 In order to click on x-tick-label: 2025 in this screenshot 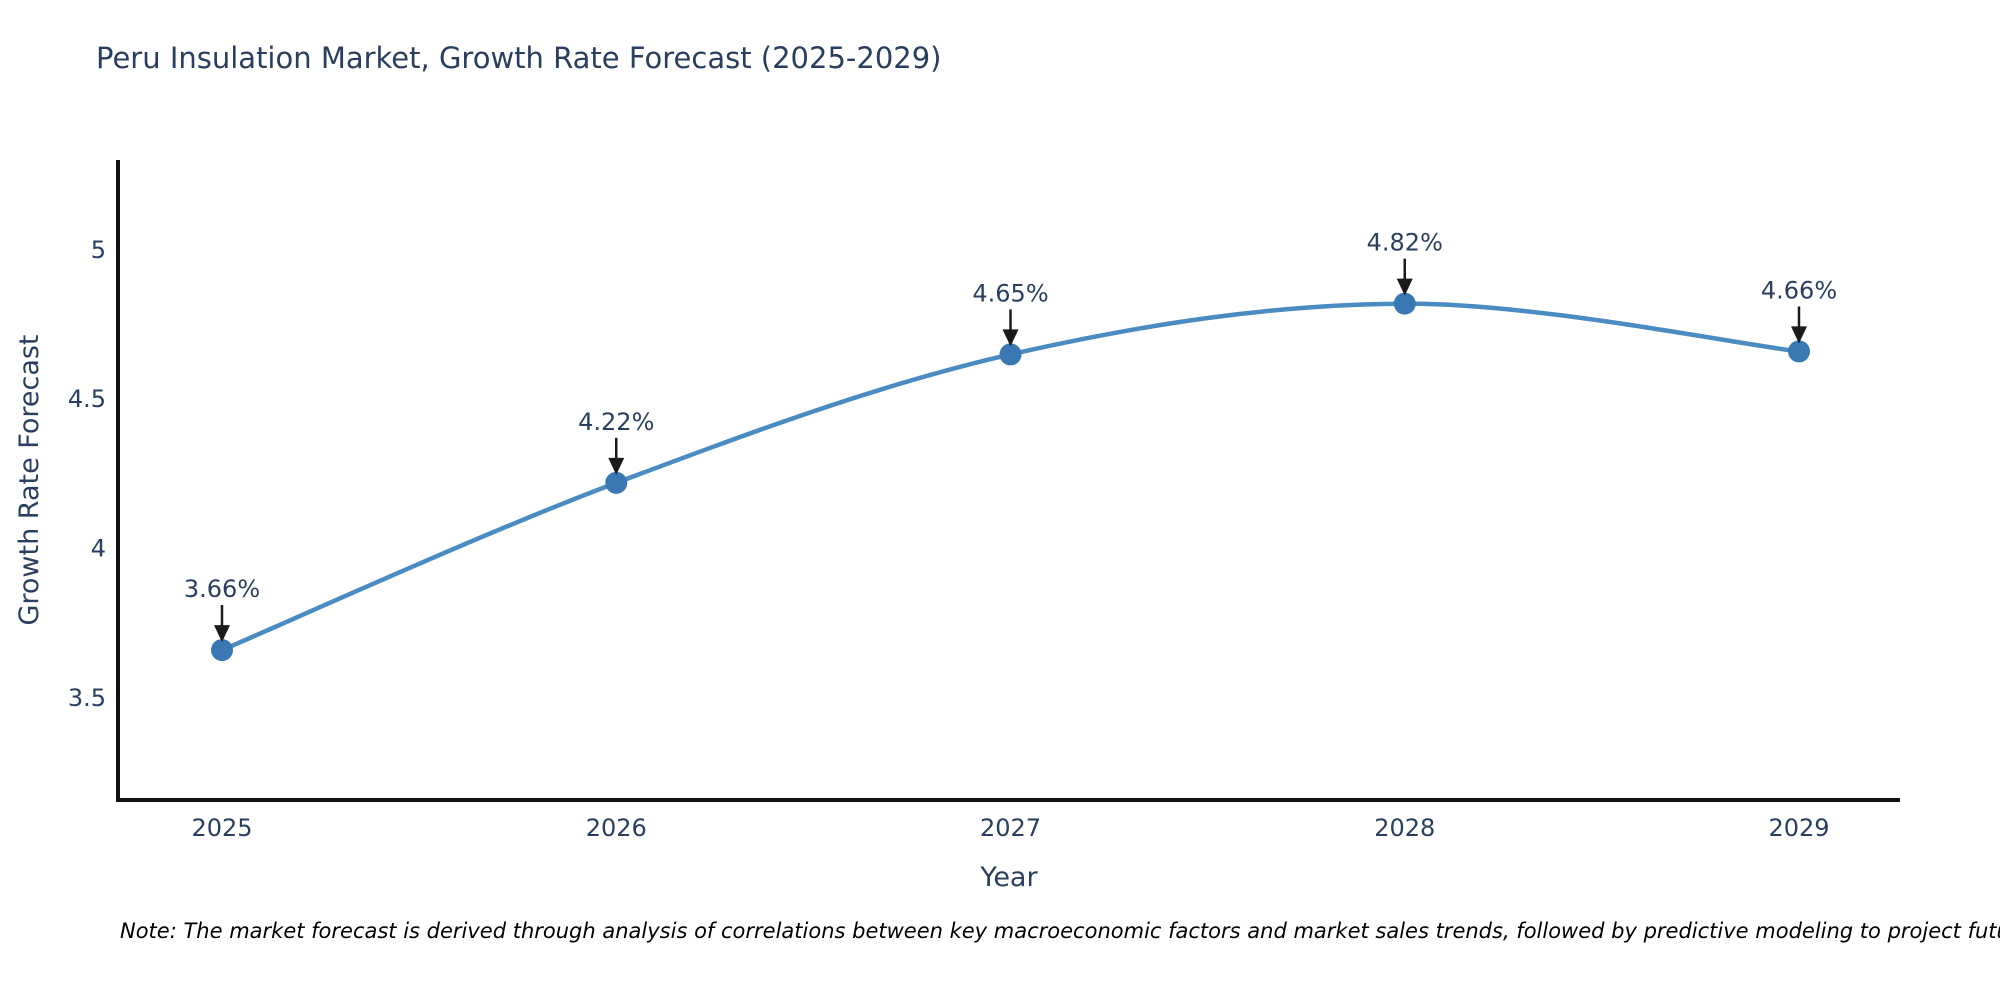, I will do `click(221, 828)`.